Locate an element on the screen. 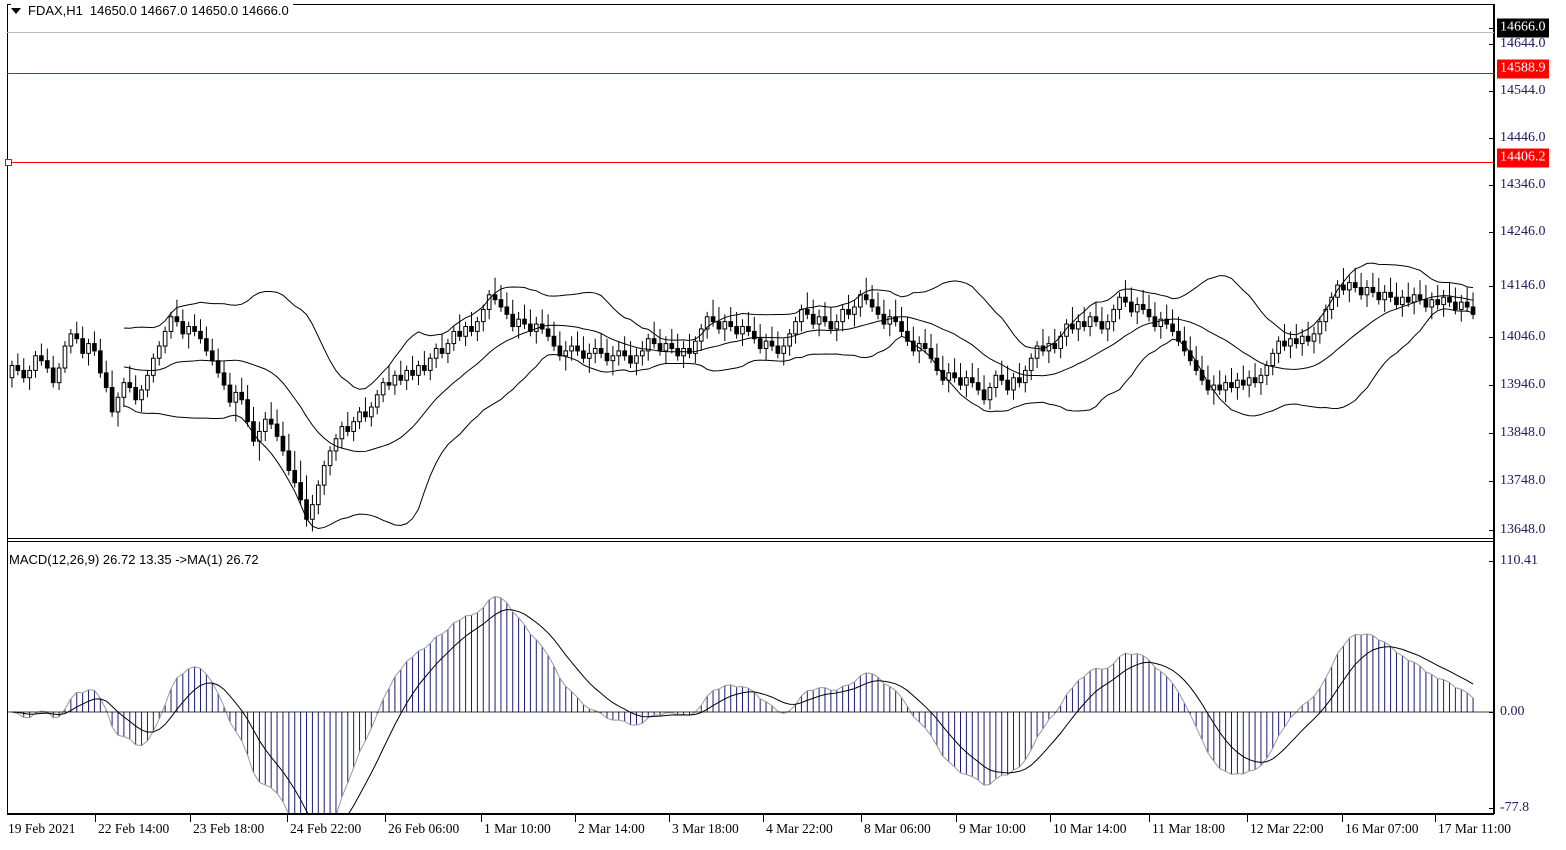 The height and width of the screenshot is (850, 1566). time-axis-label: 26 Feb 06:00 is located at coordinates (424, 828).